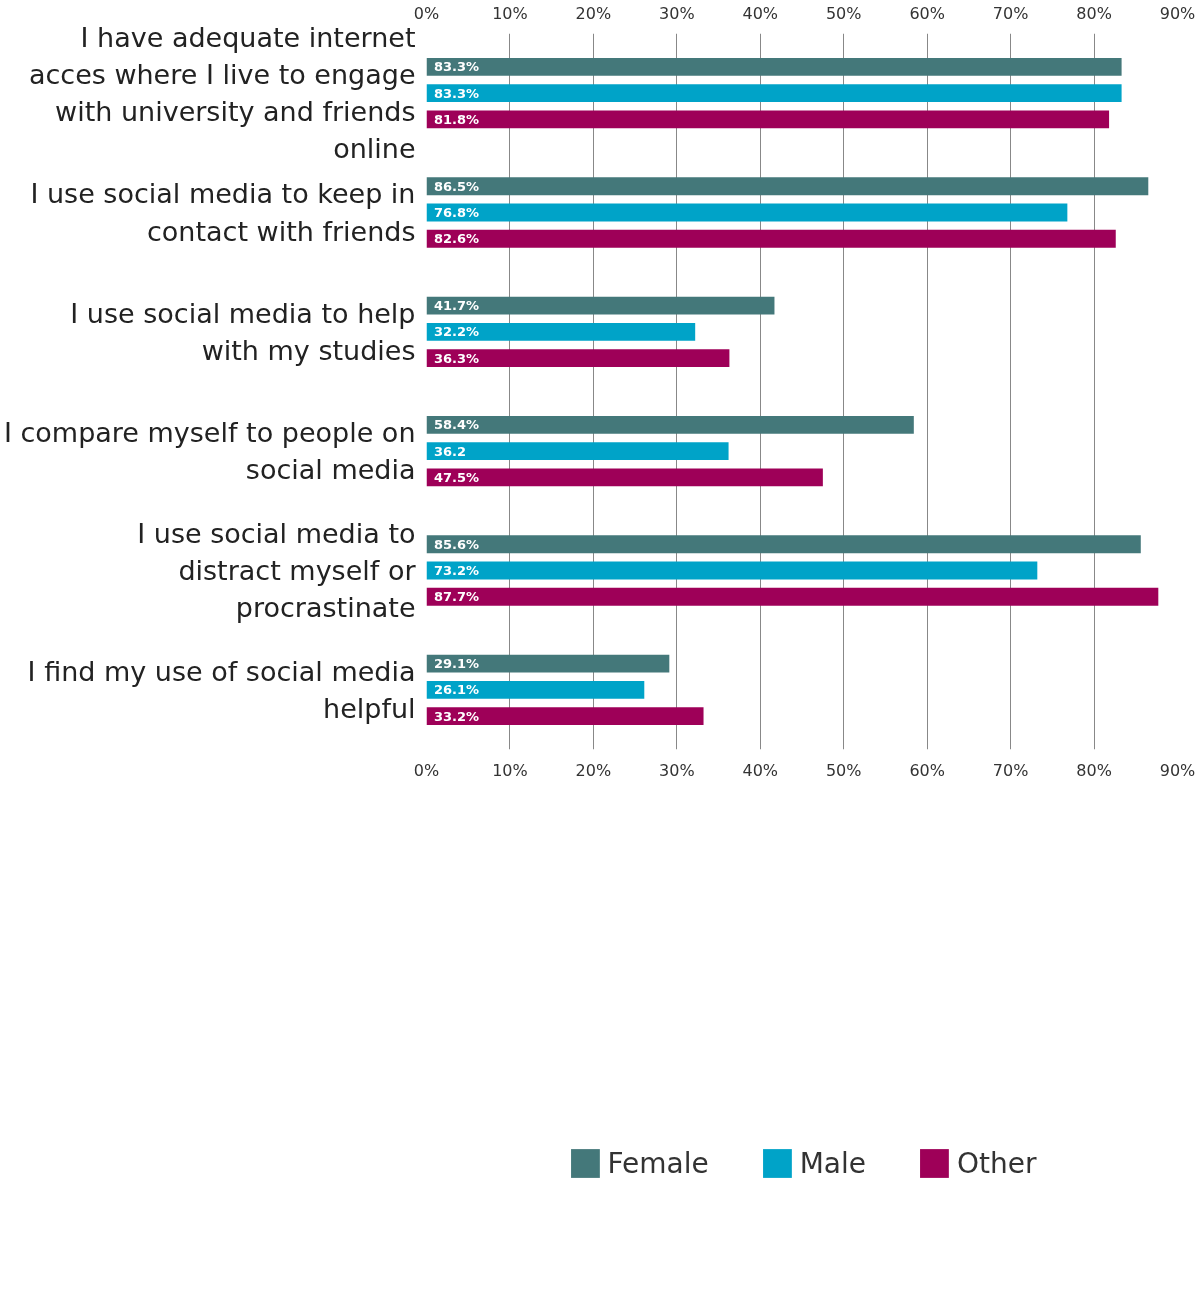 The height and width of the screenshot is (1302, 1202). What do you see at coordinates (677, 13) in the screenshot?
I see `x-tick-label: 30%` at bounding box center [677, 13].